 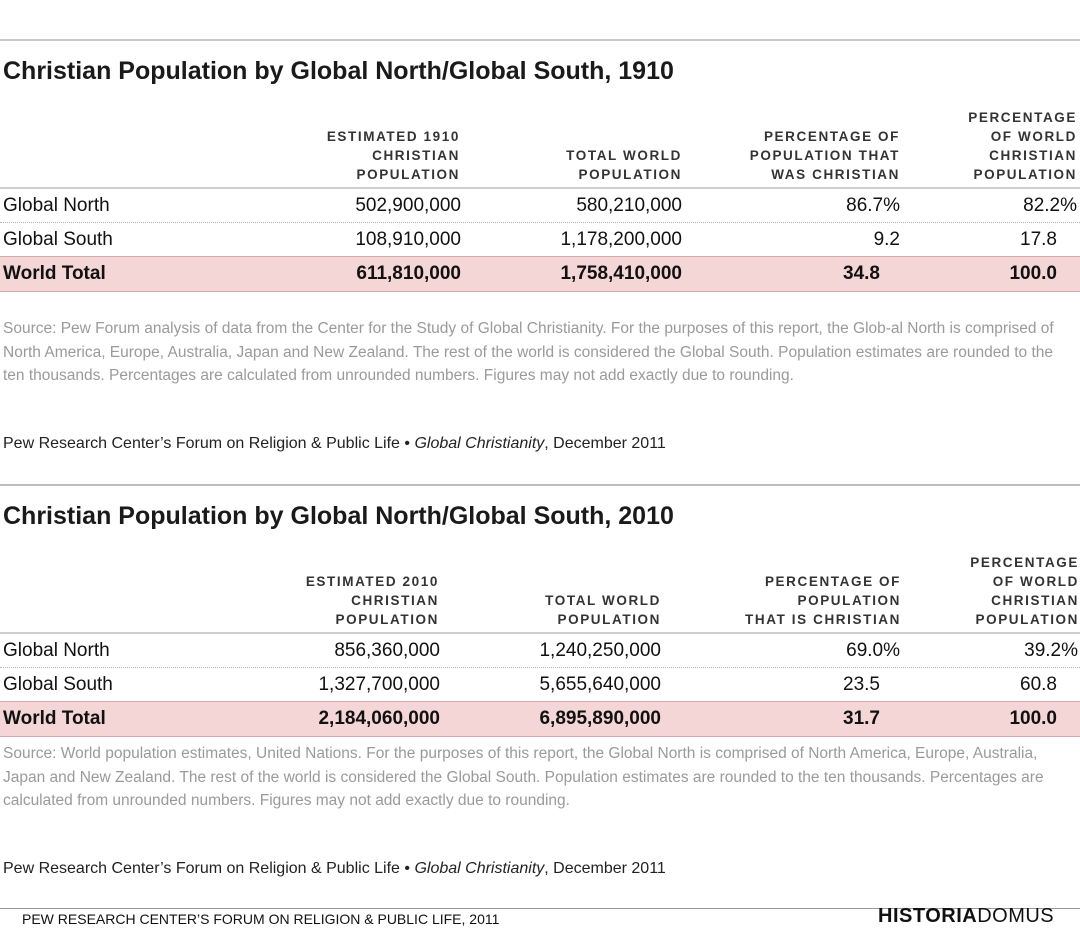 I want to click on footer-rule, so click(x=540, y=908).